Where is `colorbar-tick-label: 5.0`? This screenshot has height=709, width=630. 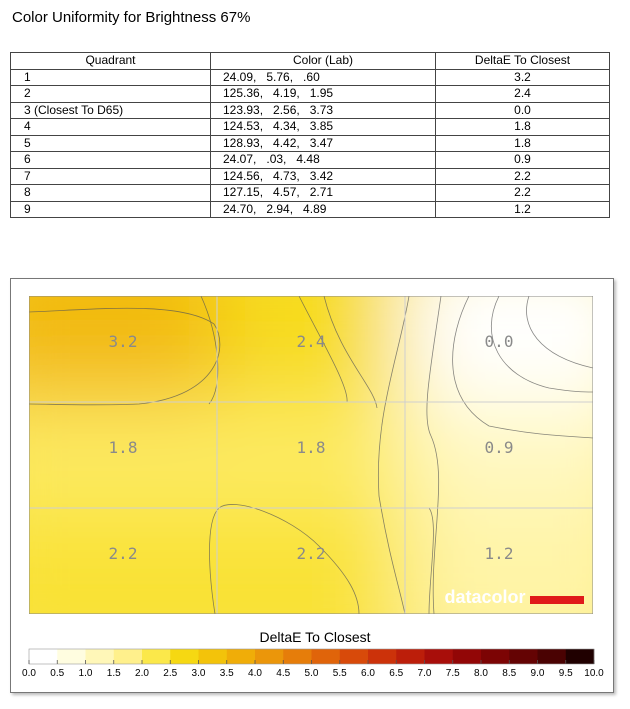
colorbar-tick-label: 5.0 is located at coordinates (312, 673).